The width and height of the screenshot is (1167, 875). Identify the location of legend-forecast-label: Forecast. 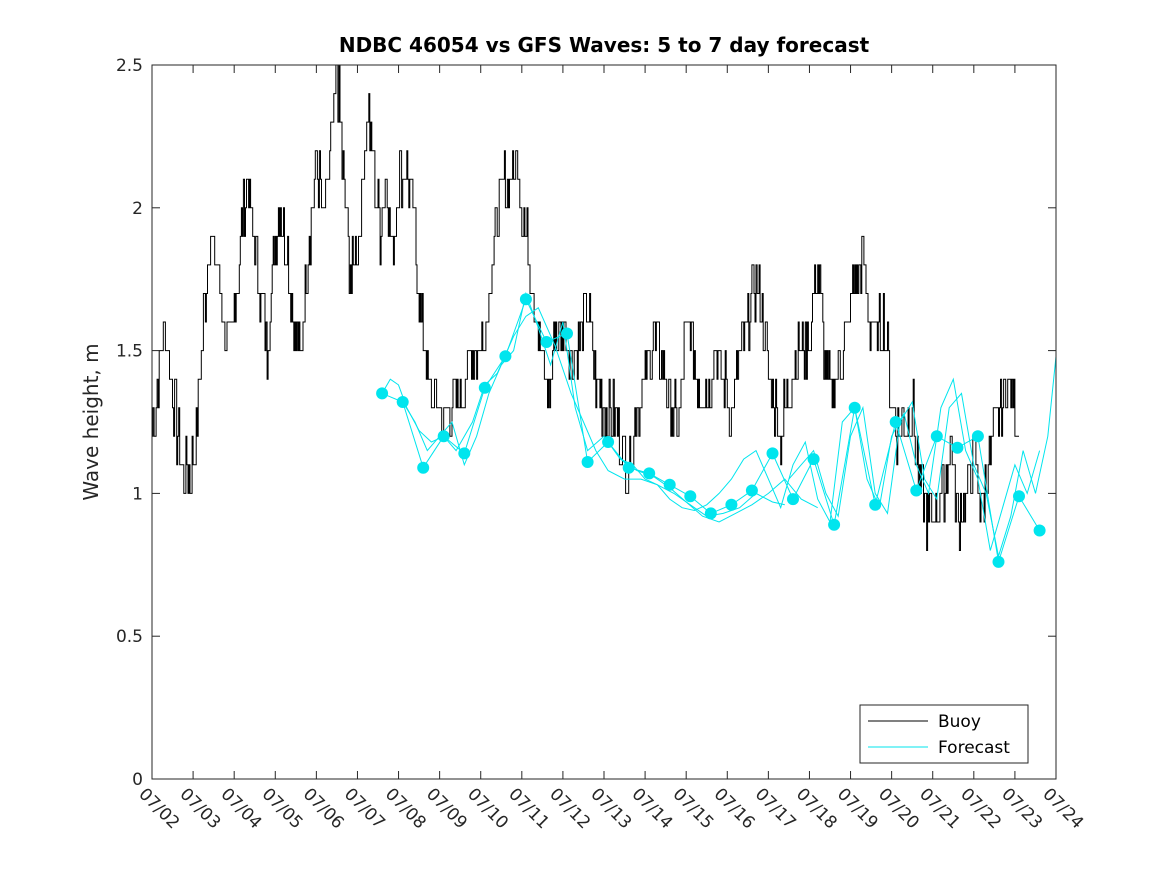
(974, 748).